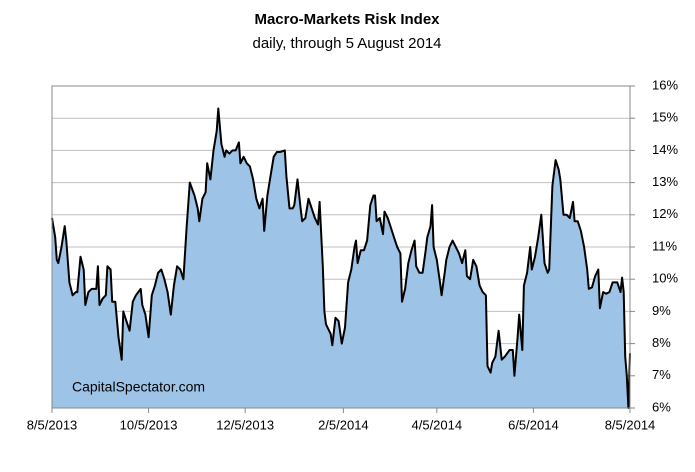 This screenshot has height=472, width=695. I want to click on y-tick-label: 13%, so click(665, 181).